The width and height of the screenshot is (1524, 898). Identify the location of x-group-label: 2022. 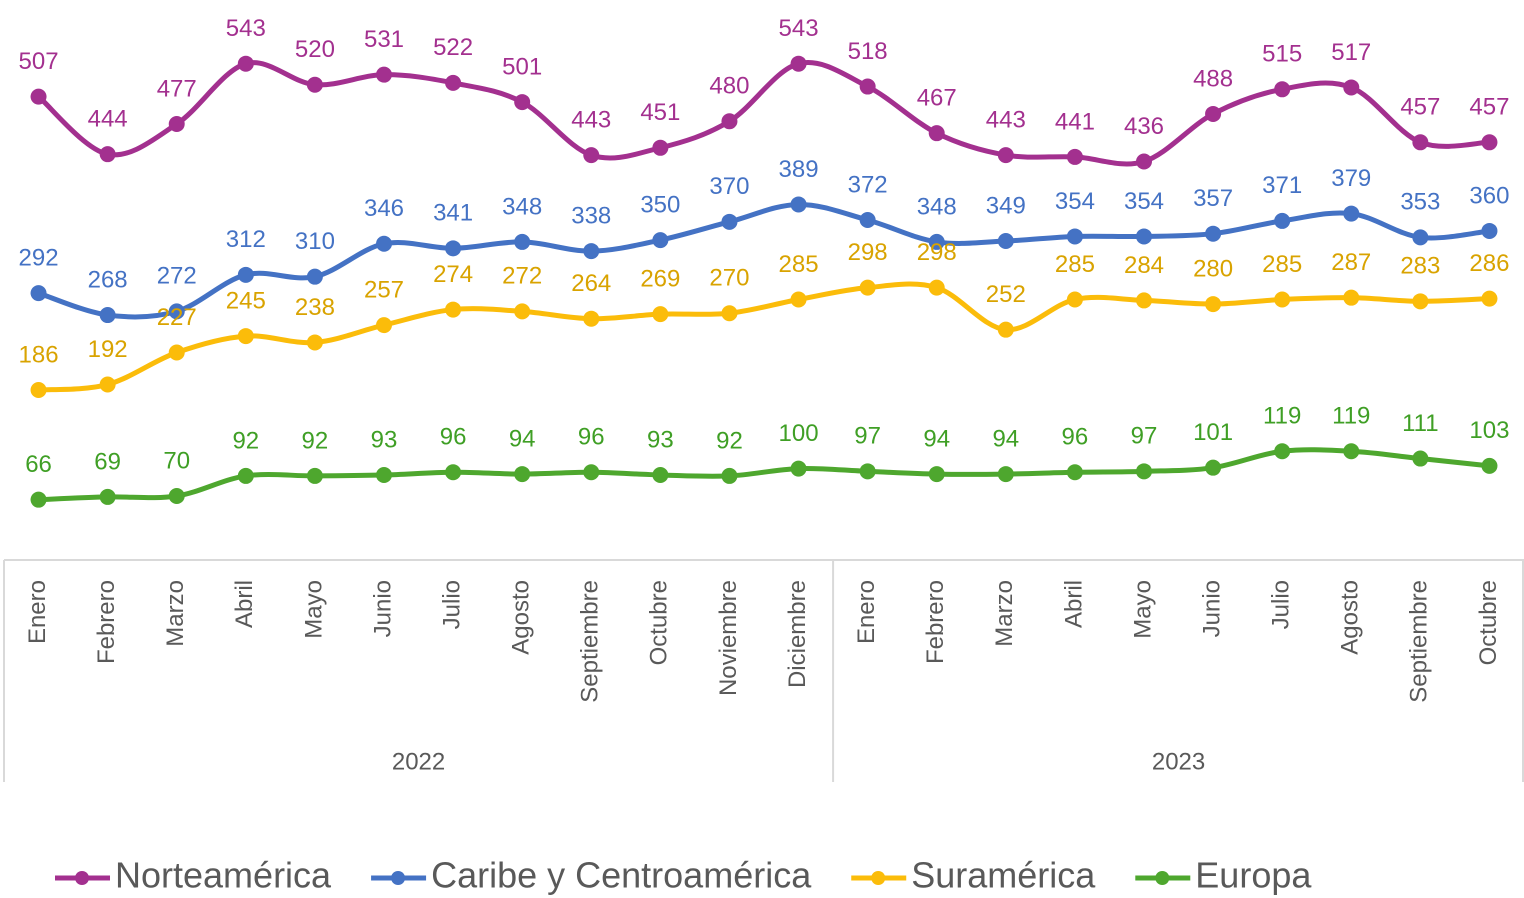
(418, 761).